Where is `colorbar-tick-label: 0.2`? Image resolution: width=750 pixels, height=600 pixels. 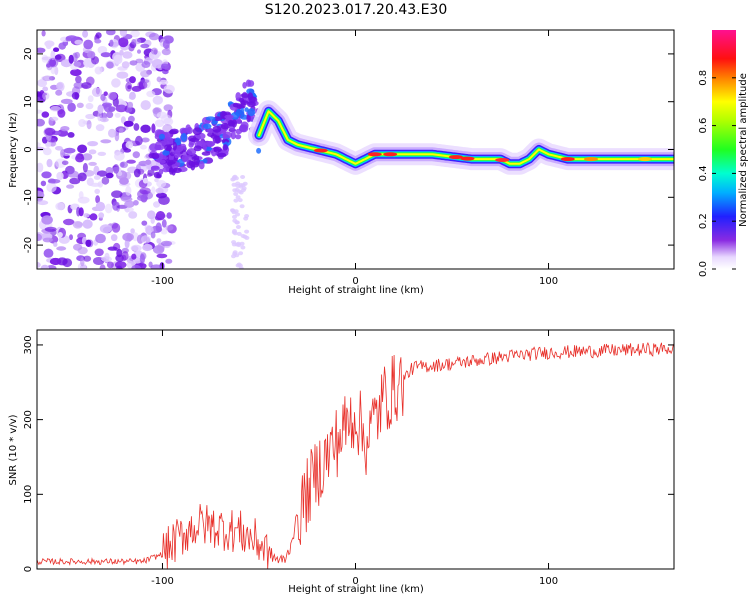
colorbar-tick-label: 0.2 is located at coordinates (703, 221).